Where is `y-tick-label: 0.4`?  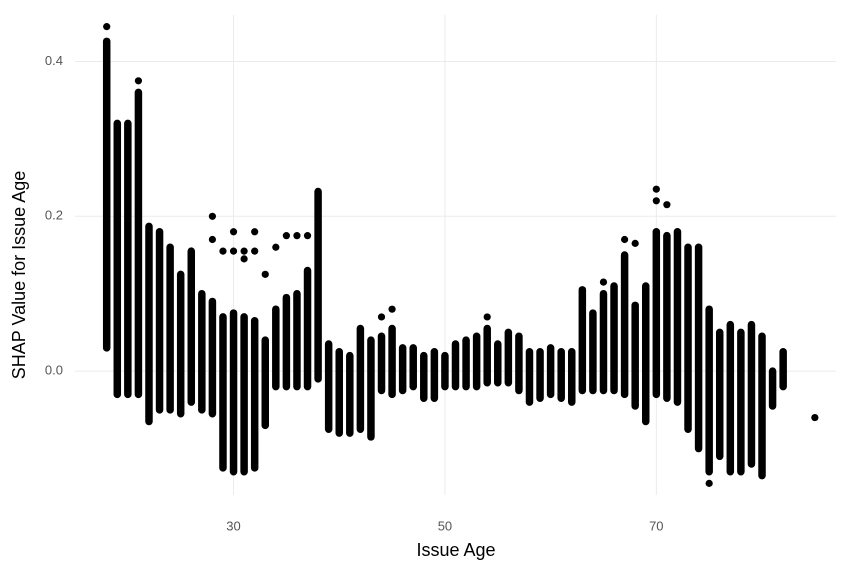
y-tick-label: 0.4 is located at coordinates (54, 60).